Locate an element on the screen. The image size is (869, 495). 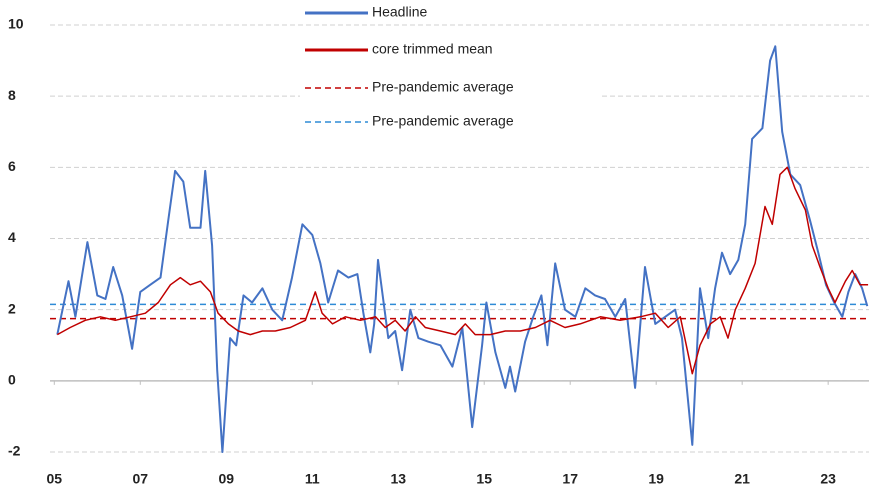
x-tick-label: 07 is located at coordinates (140, 479).